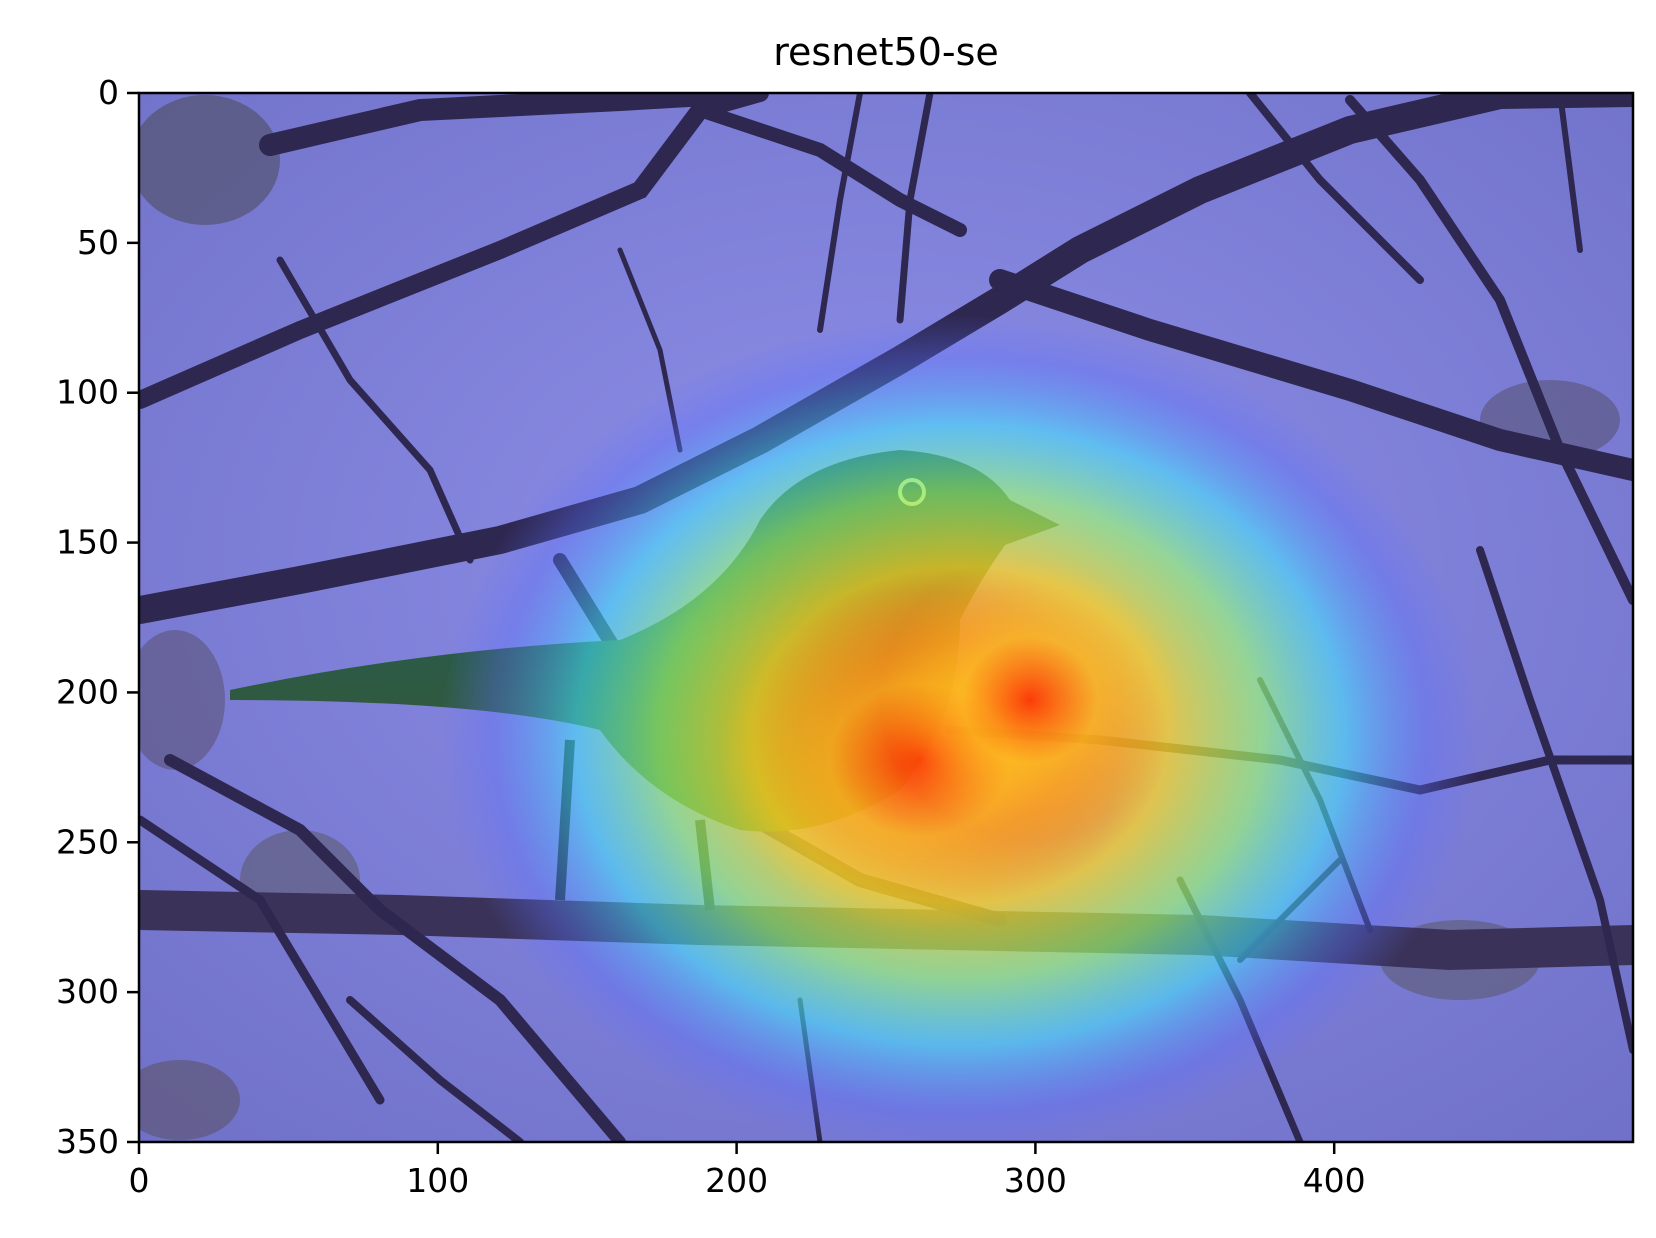 The height and width of the screenshot is (1238, 1656). Describe the element at coordinates (87, 991) in the screenshot. I see `y-tick-label: 300` at that location.